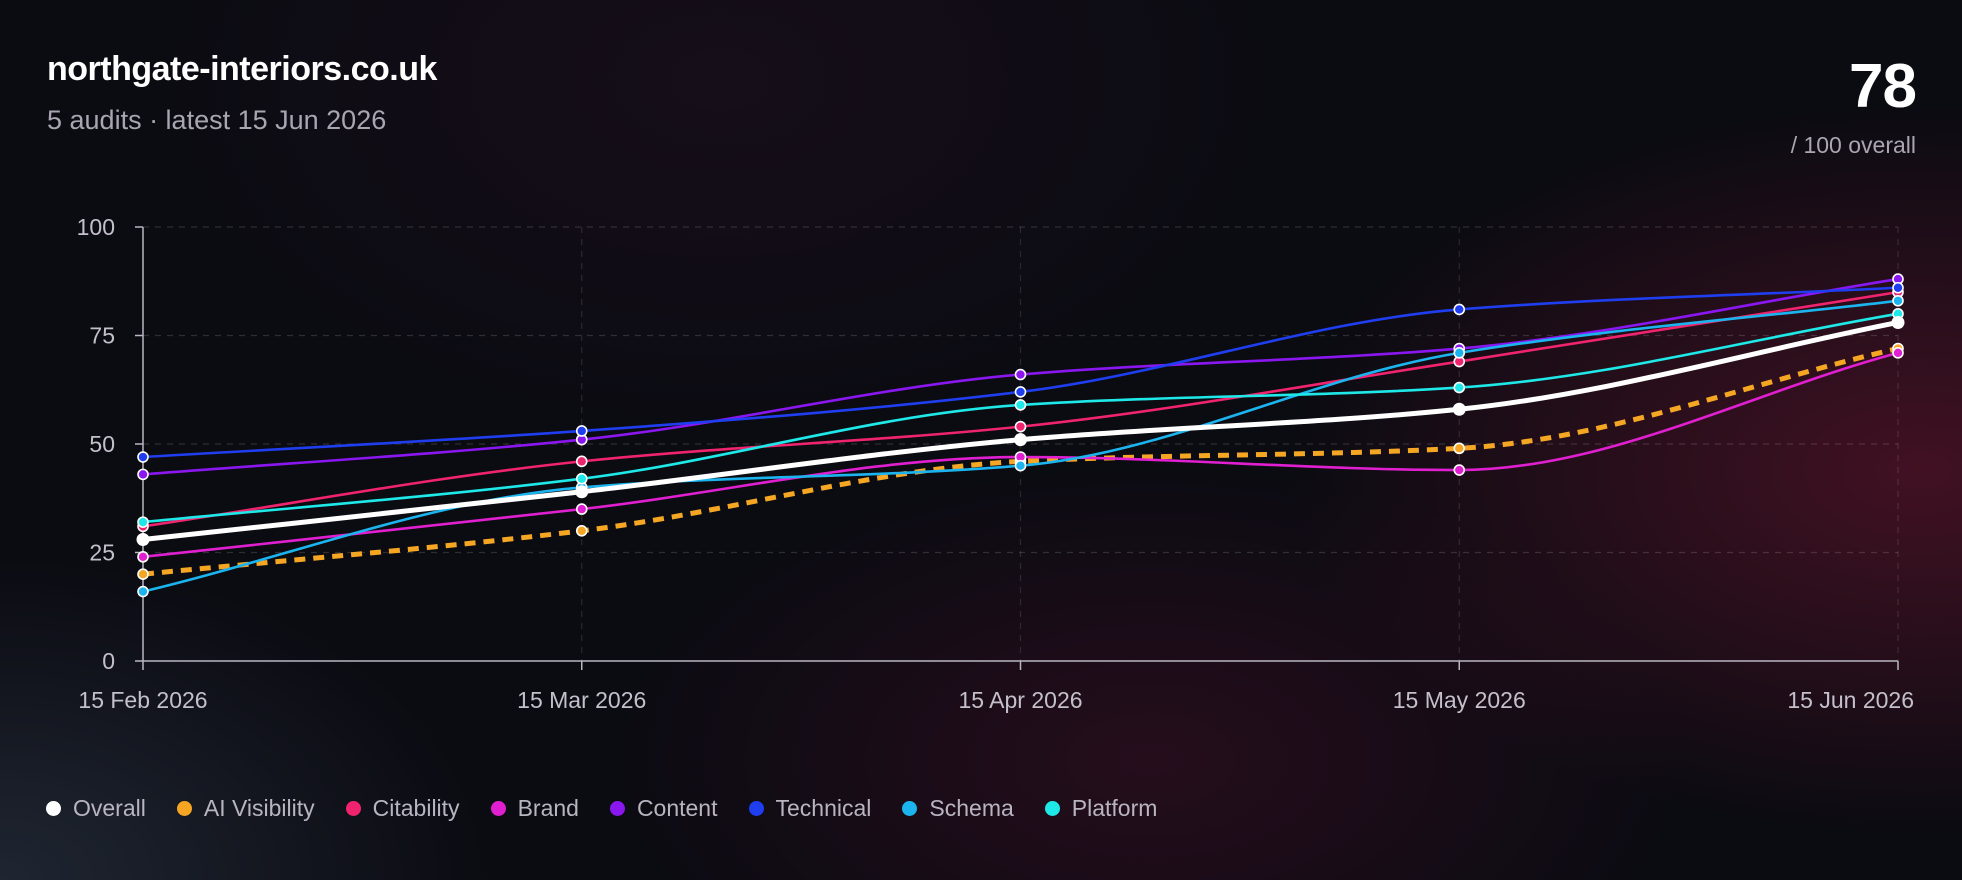 The height and width of the screenshot is (880, 1962). What do you see at coordinates (677, 808) in the screenshot?
I see `legend-label: Content` at bounding box center [677, 808].